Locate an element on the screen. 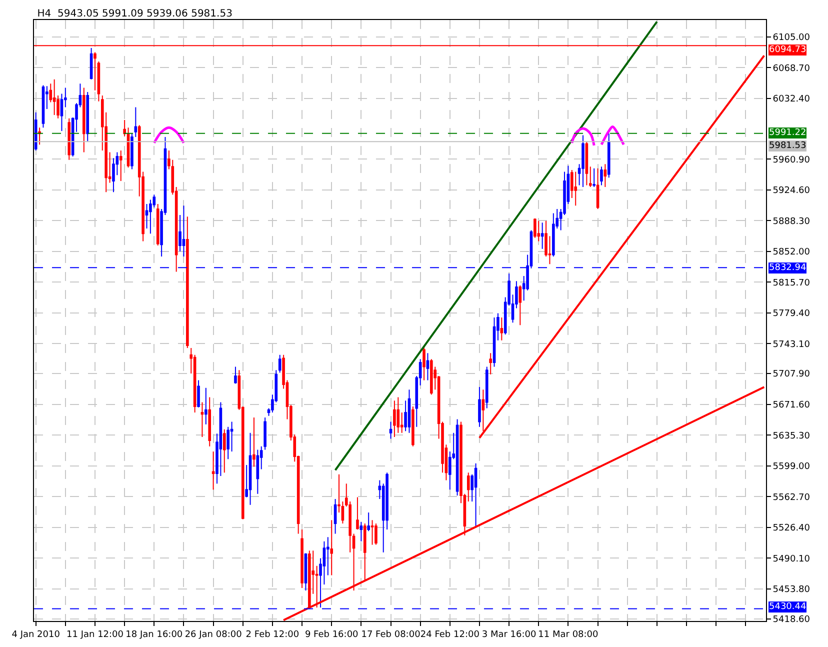 The height and width of the screenshot is (647, 828). x-tick-label: 24 Feb 12:00 is located at coordinates (450, 635).